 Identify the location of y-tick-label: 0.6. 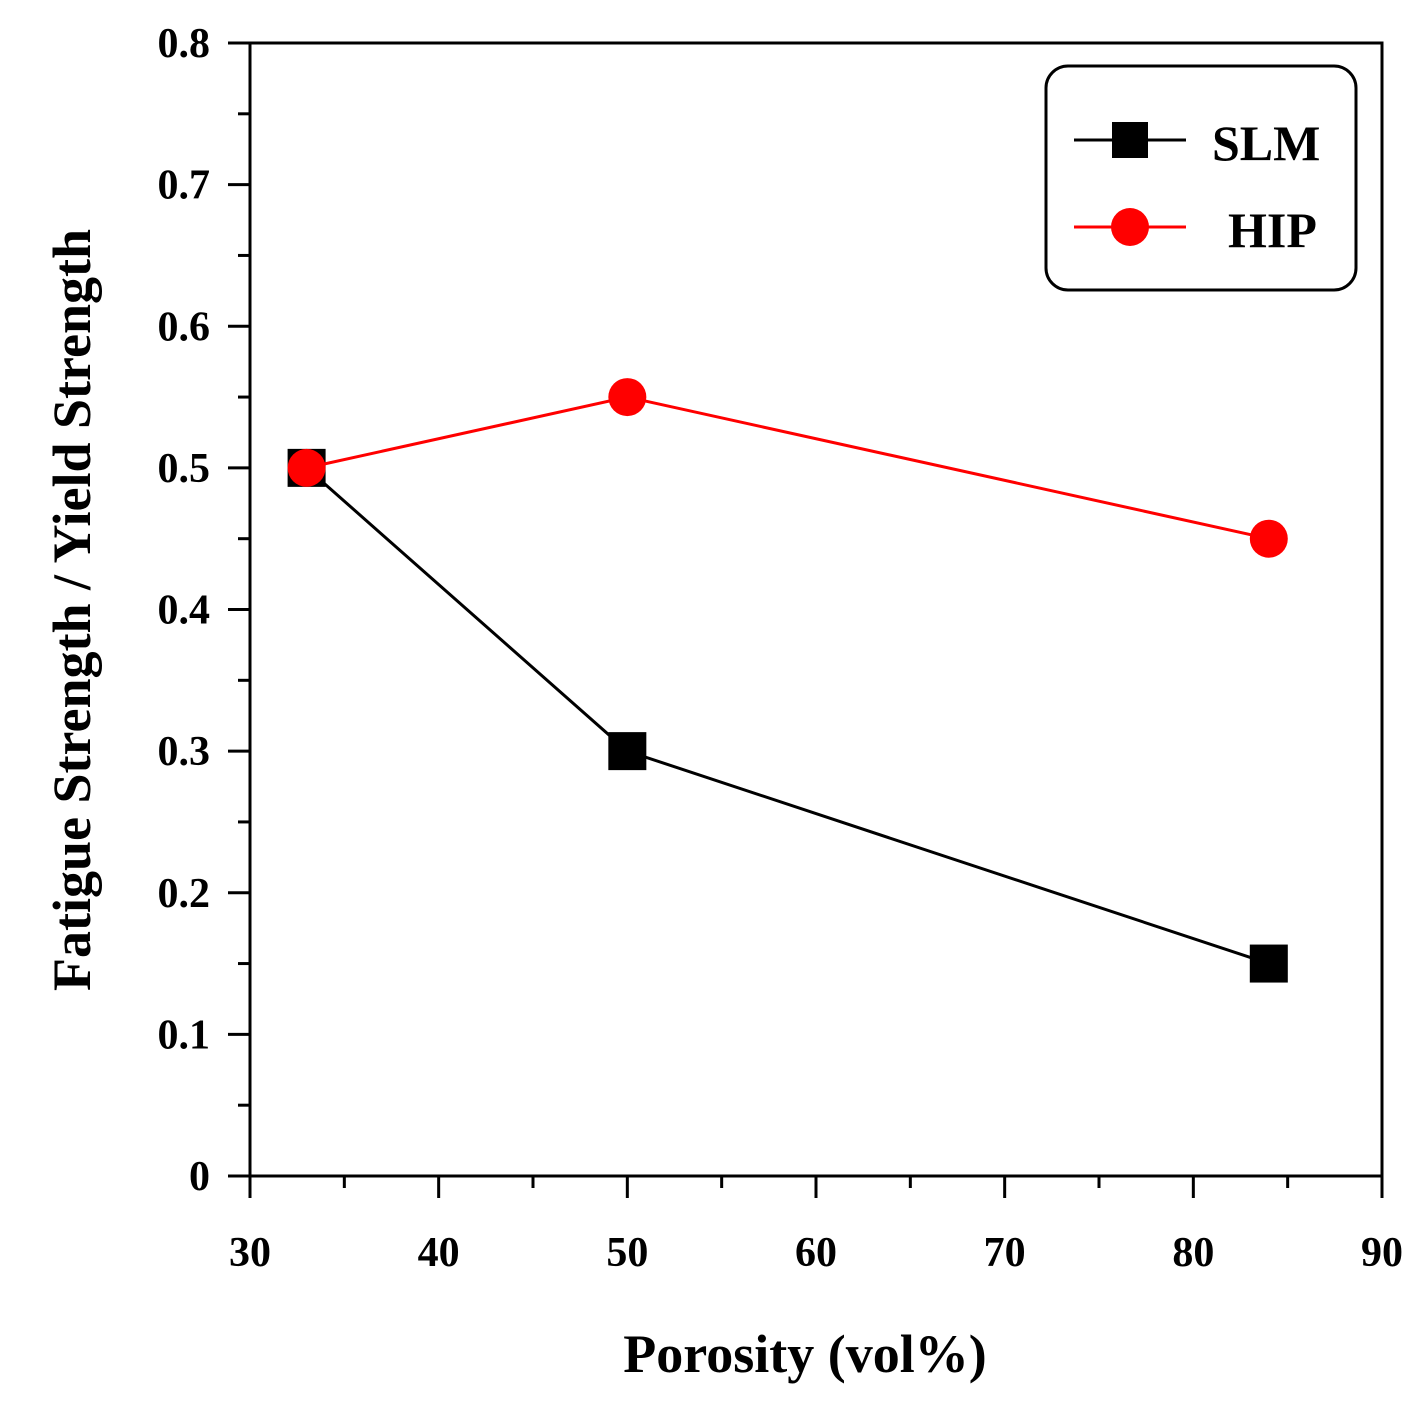
(184, 327).